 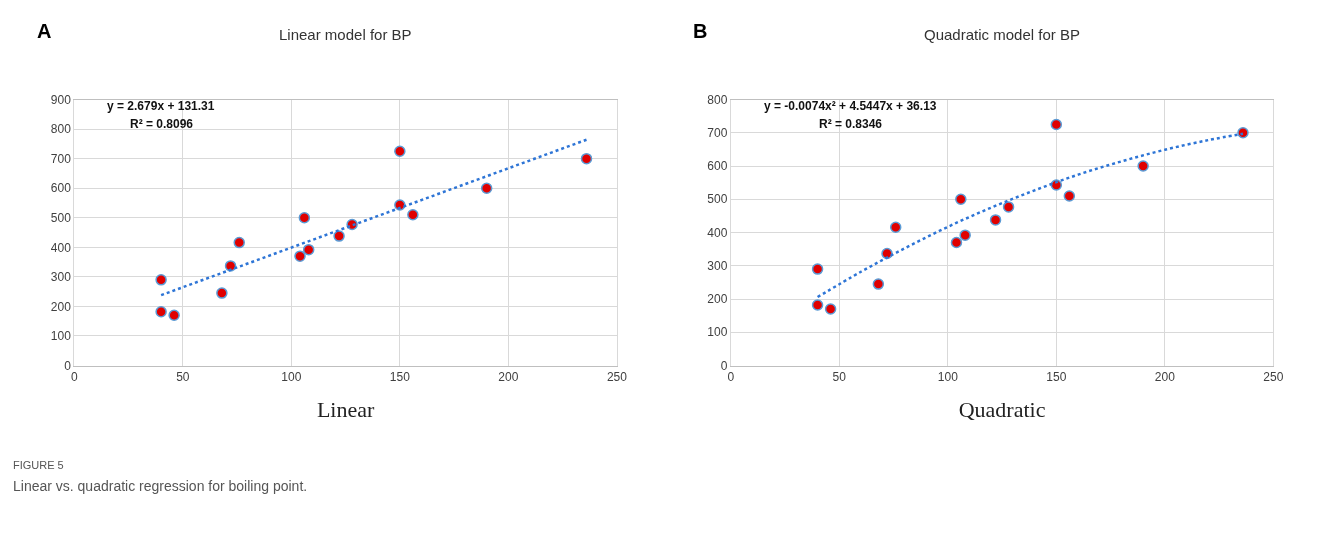 I want to click on text: A, so click(x=44, y=31).